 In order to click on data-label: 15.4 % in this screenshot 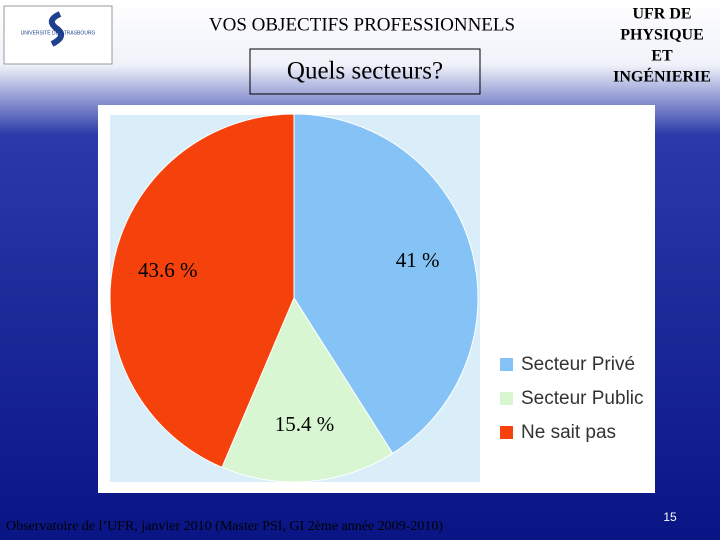, I will do `click(305, 424)`.